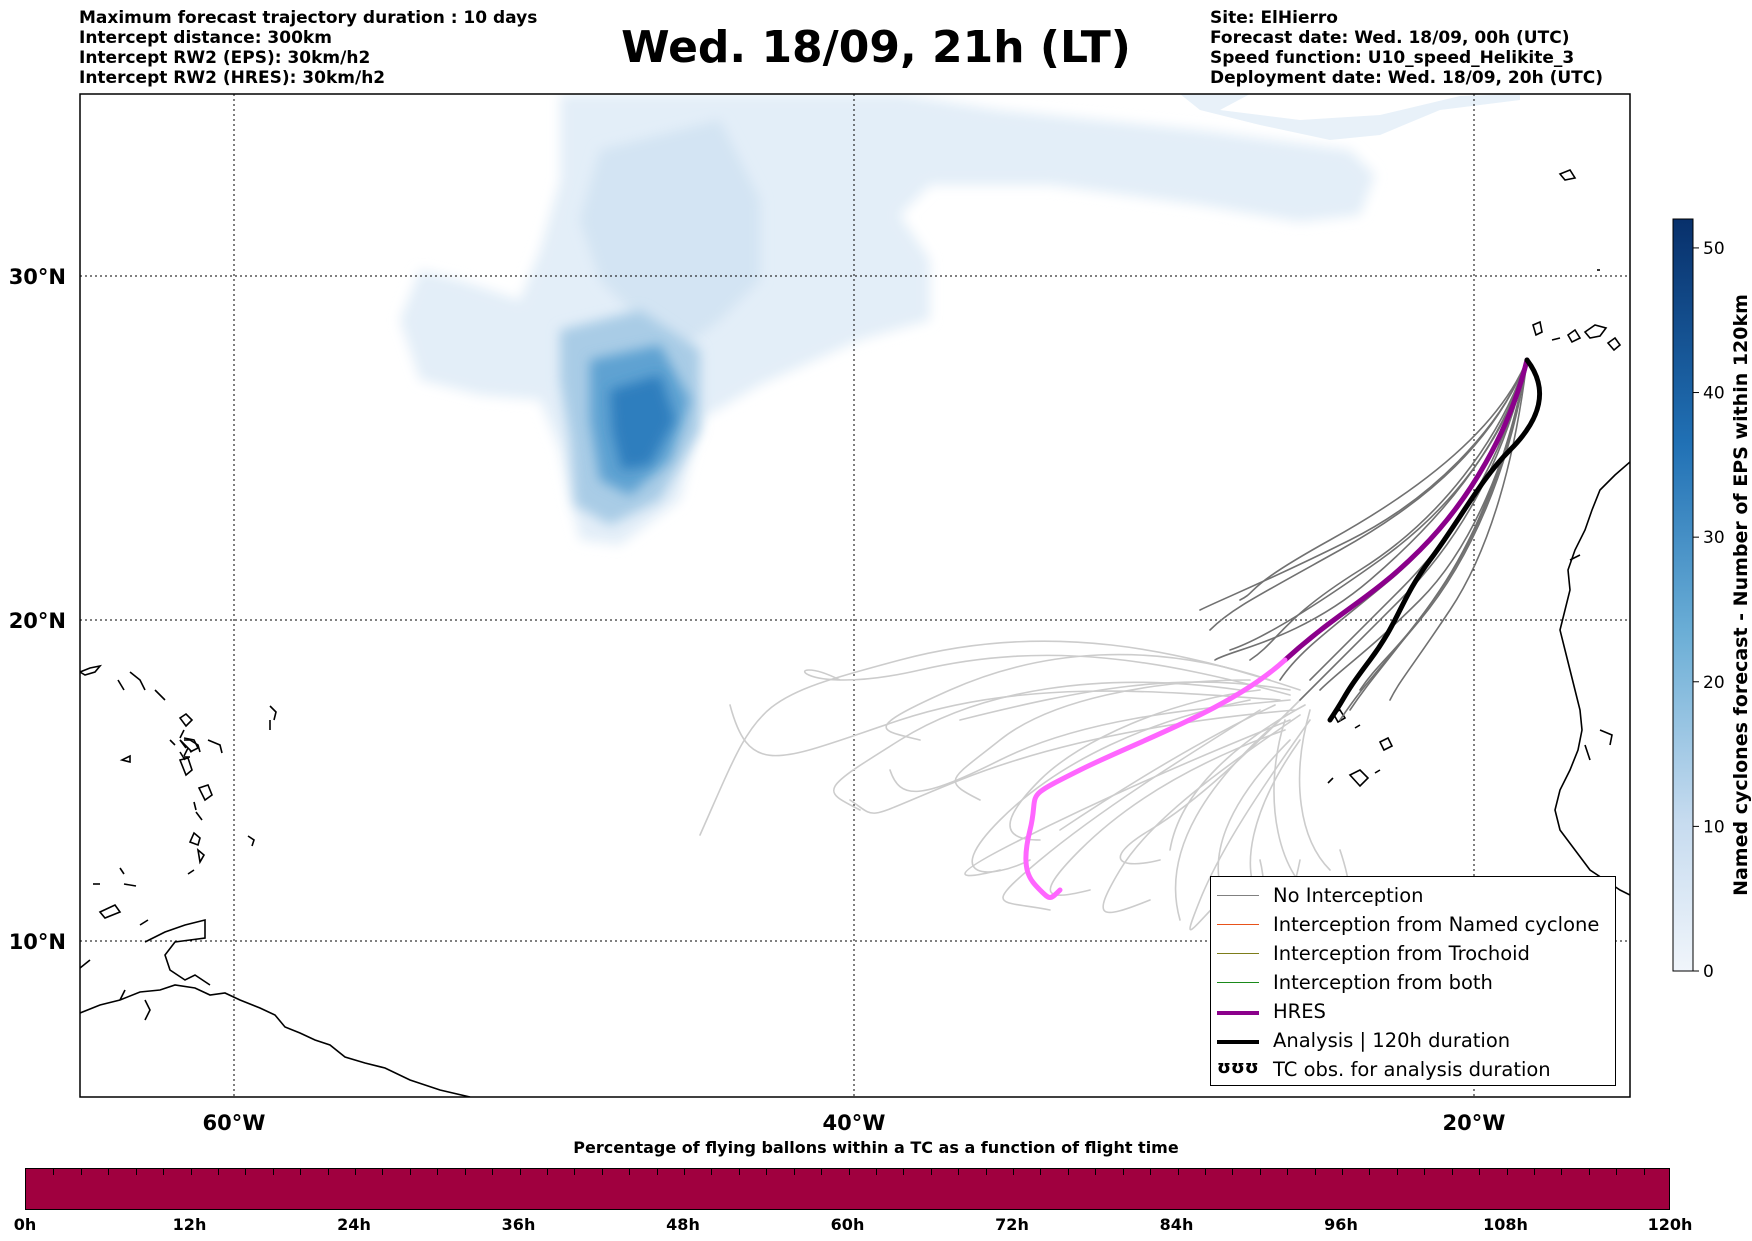 This screenshot has width=1752, height=1241. What do you see at coordinates (1714, 249) in the screenshot?
I see `colorbar-tick-label: 50` at bounding box center [1714, 249].